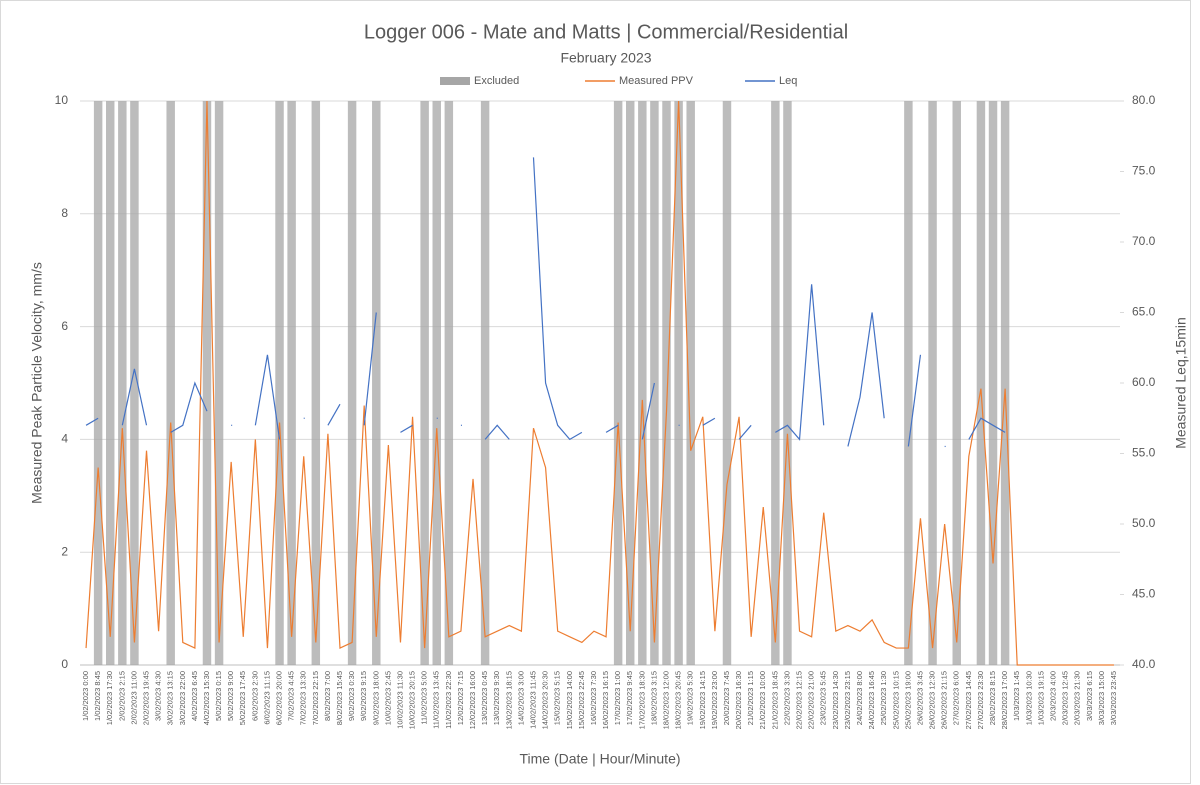  Describe the element at coordinates (64, 213) in the screenshot. I see `y-tick-label: 8` at that location.